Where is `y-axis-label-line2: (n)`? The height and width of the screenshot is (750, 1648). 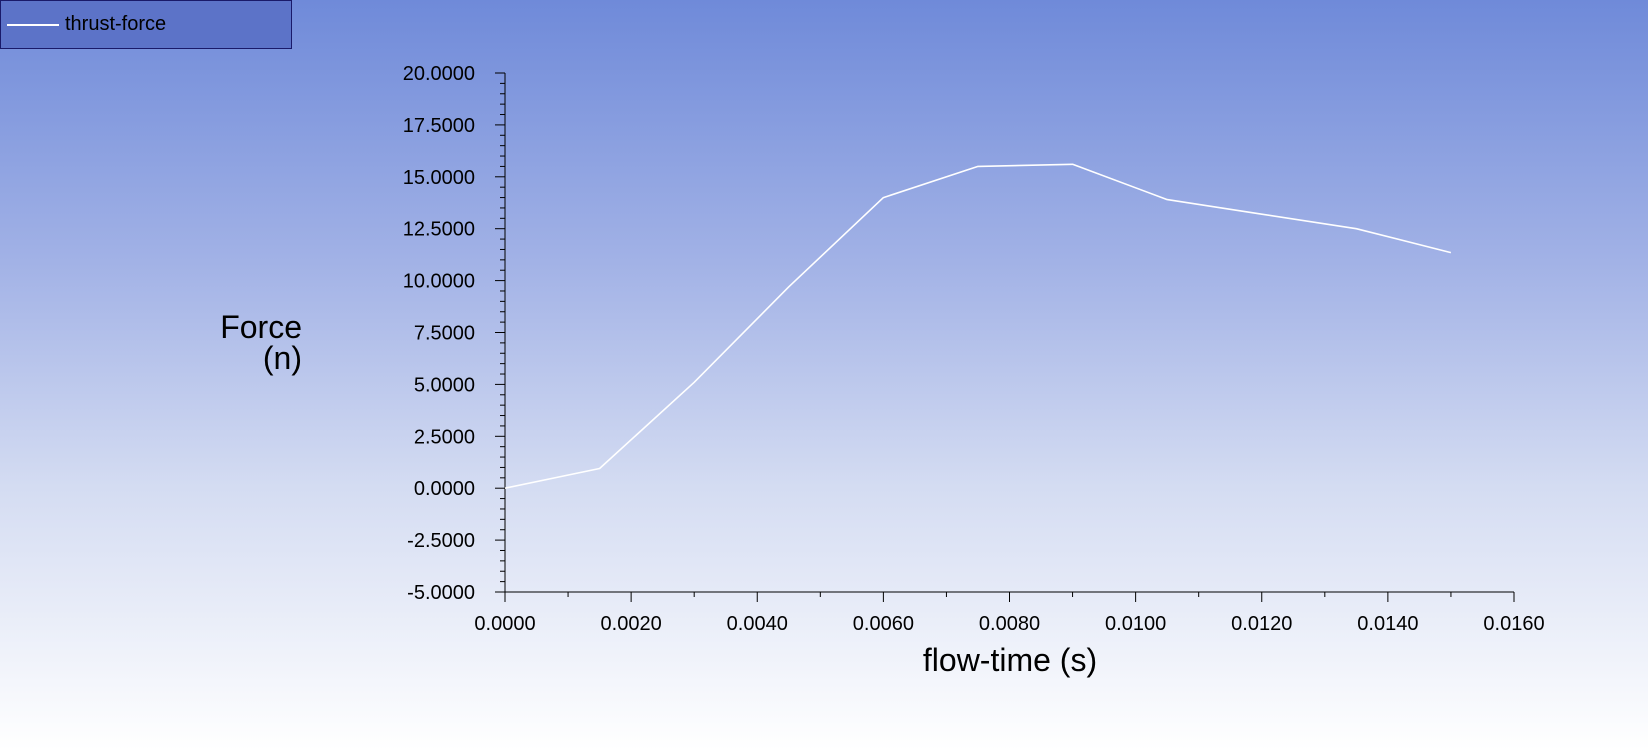 y-axis-label-line2: (n) is located at coordinates (282, 358).